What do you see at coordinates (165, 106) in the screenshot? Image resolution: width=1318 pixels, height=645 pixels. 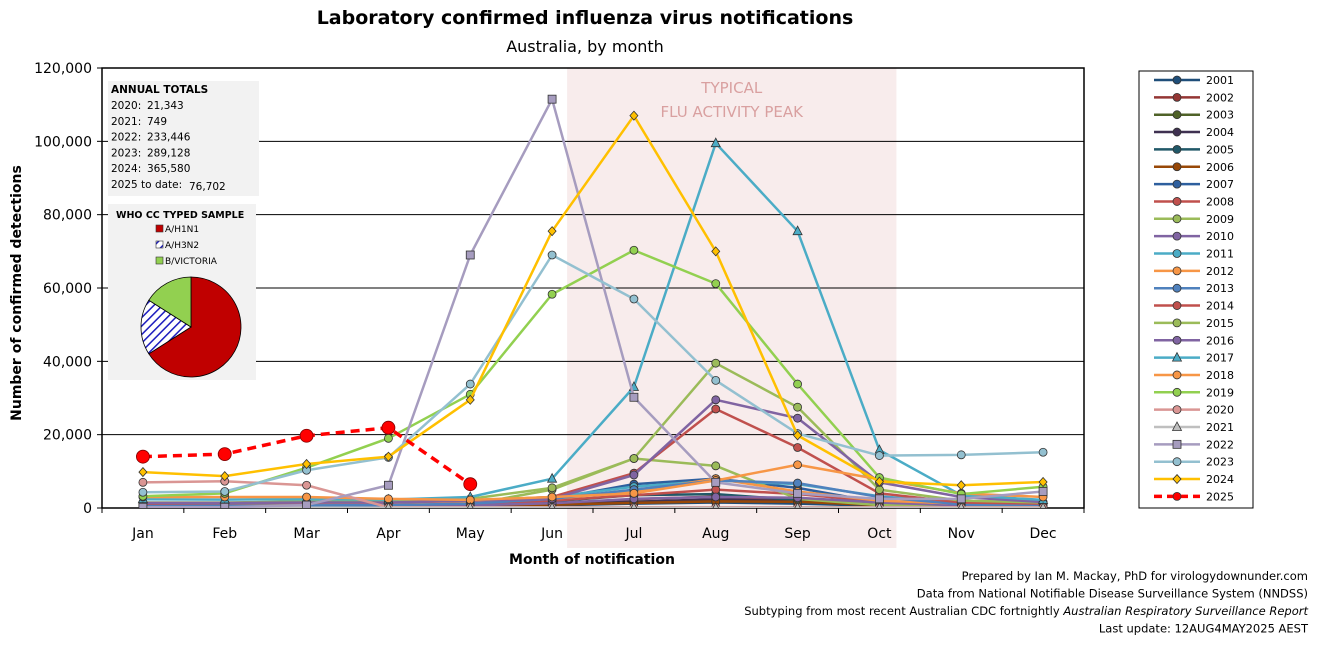 I see `annual-total-value: 21,343` at bounding box center [165, 106].